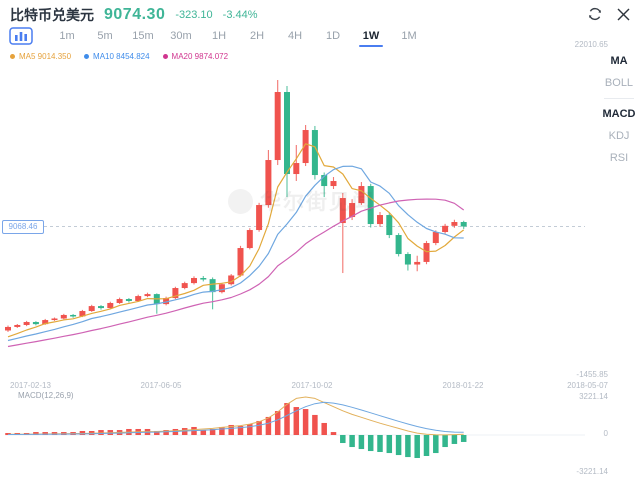  I want to click on header-actions, so click(609, 14).